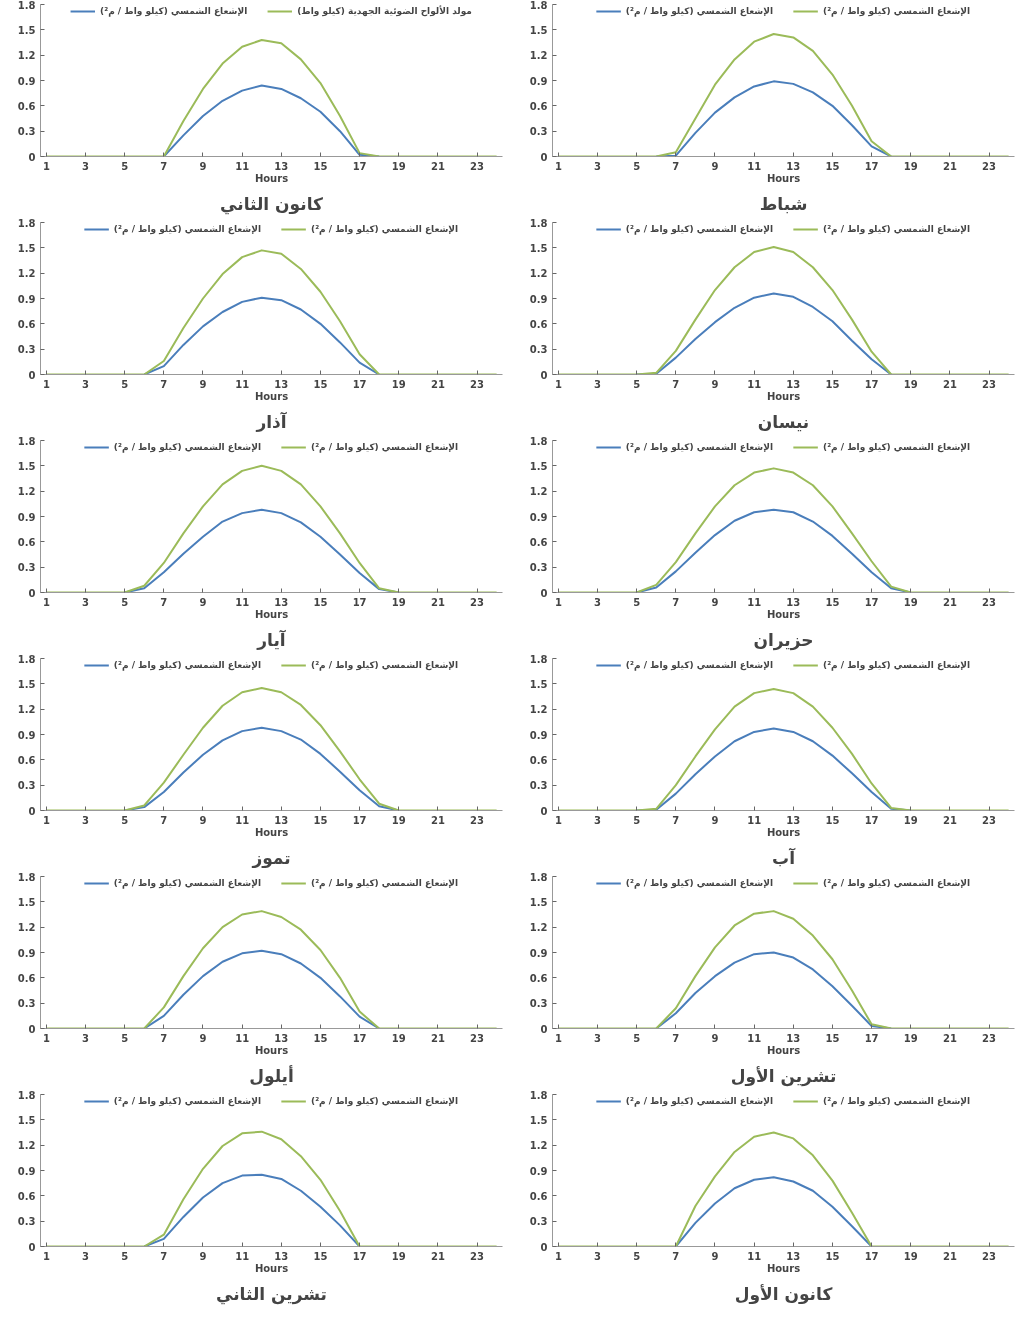  I want to click on line-series, so click(773, 1211).